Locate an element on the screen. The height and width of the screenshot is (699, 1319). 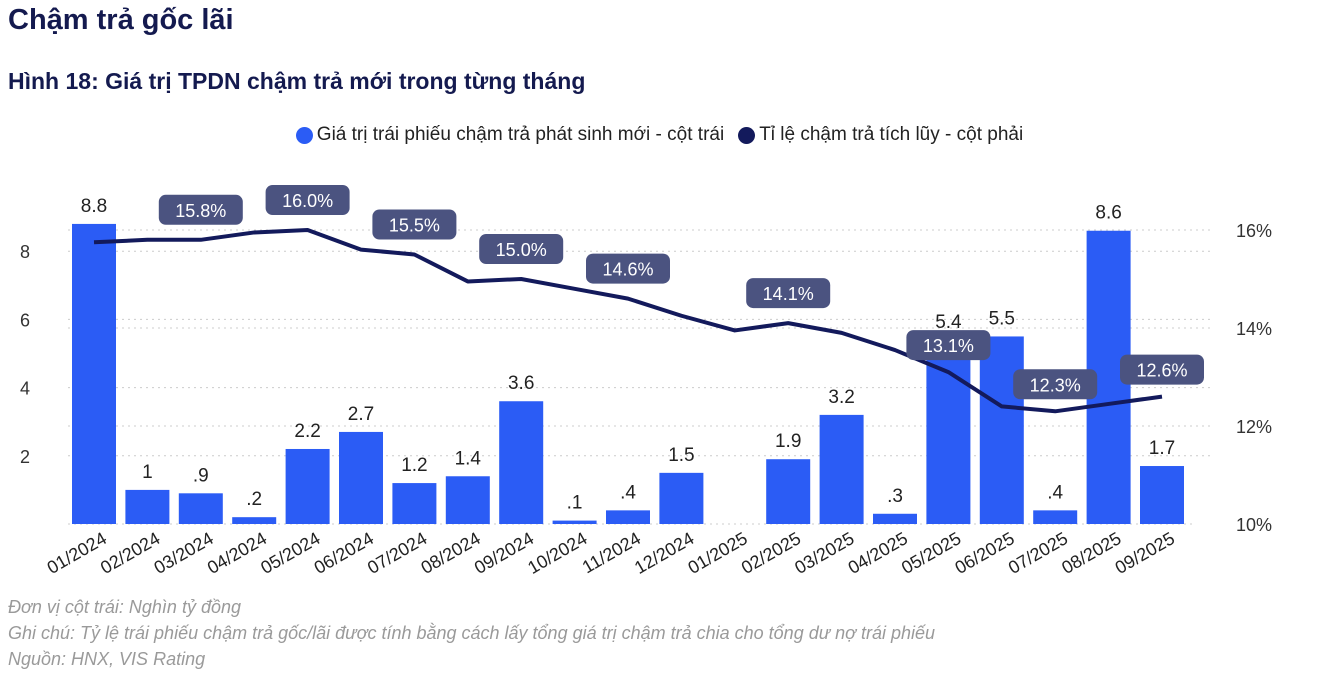
bar-data-label: 1.9 is located at coordinates (788, 441).